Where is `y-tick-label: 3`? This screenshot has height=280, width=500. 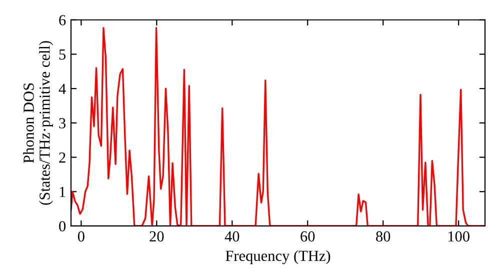 y-tick-label: 3 is located at coordinates (62, 123).